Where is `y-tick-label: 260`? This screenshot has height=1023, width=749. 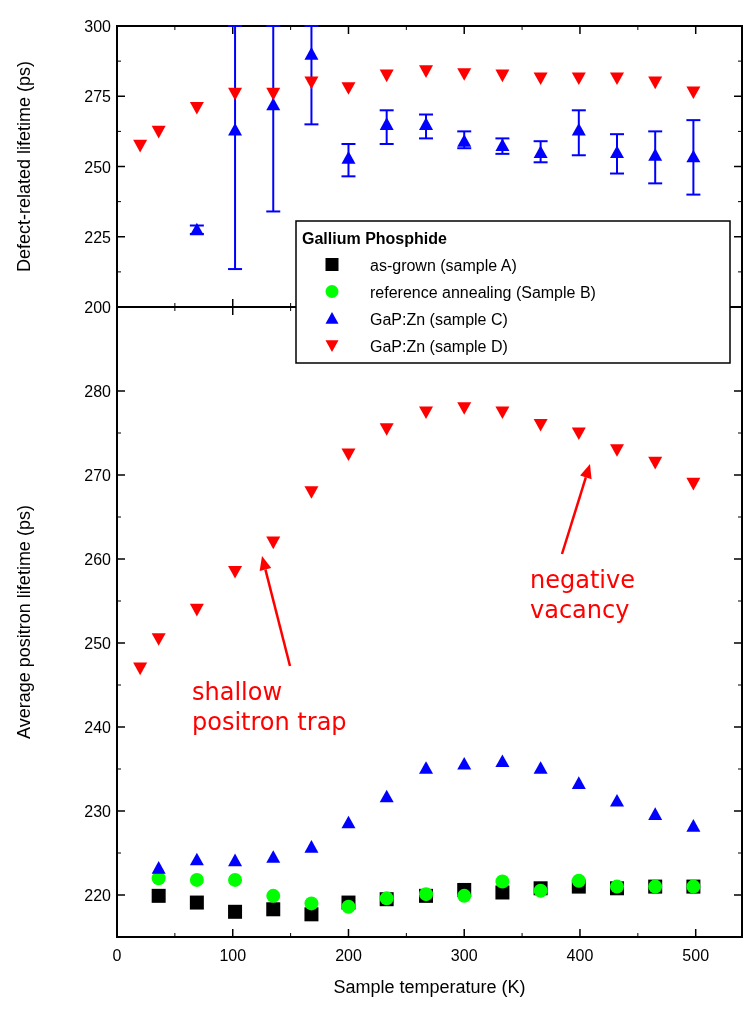 y-tick-label: 260 is located at coordinates (98, 559).